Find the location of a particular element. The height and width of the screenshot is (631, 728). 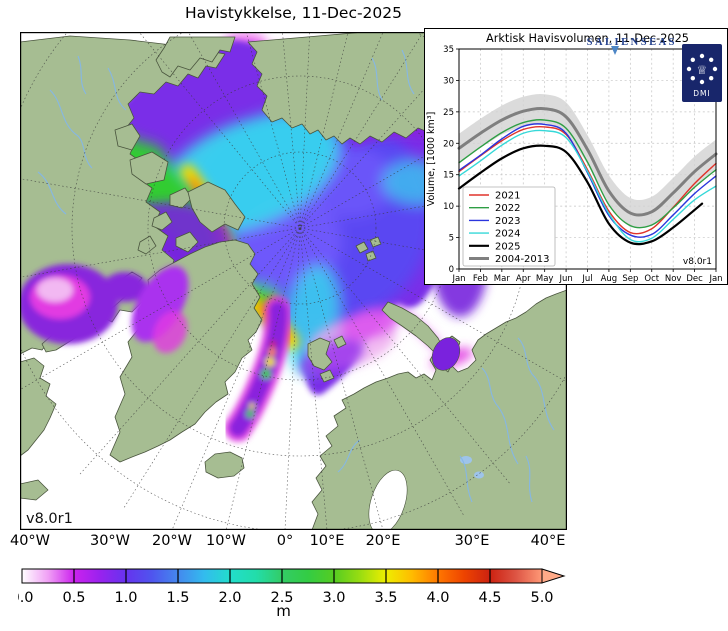

inset-x-tick-label: Sep is located at coordinates (630, 278).